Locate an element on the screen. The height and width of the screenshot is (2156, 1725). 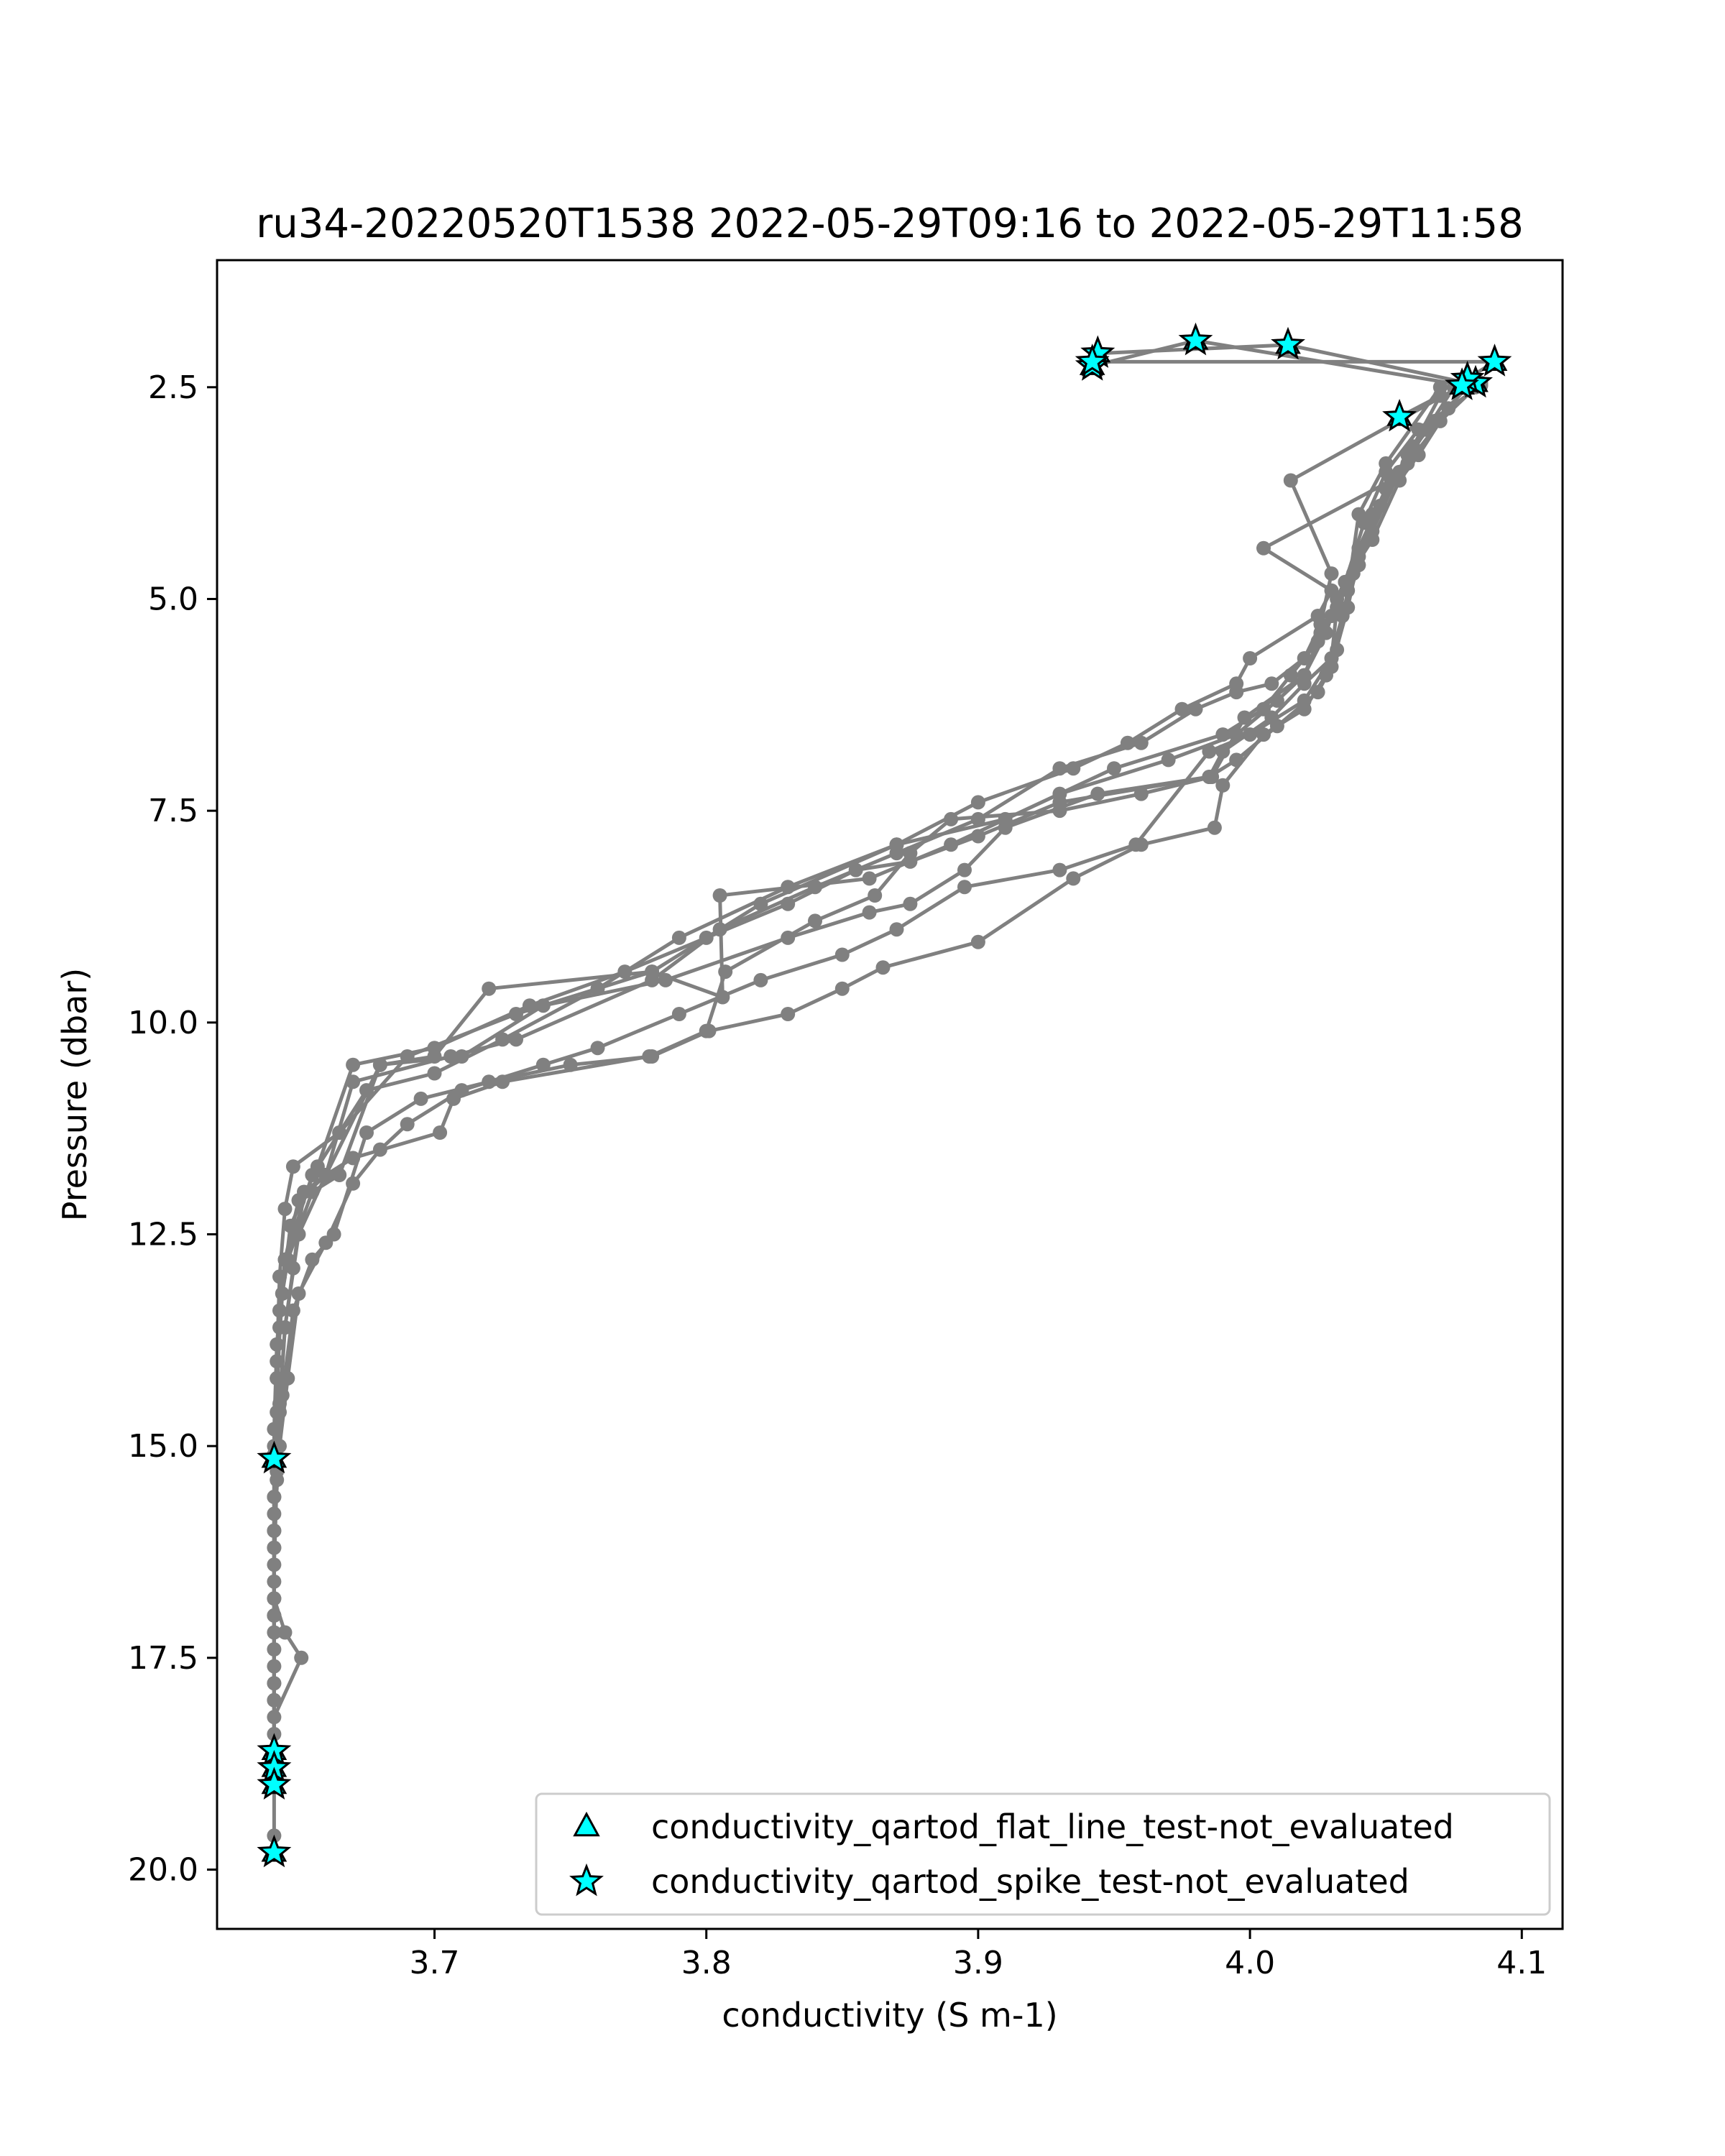
y-tick-label: 20.0 is located at coordinates (163, 1870).